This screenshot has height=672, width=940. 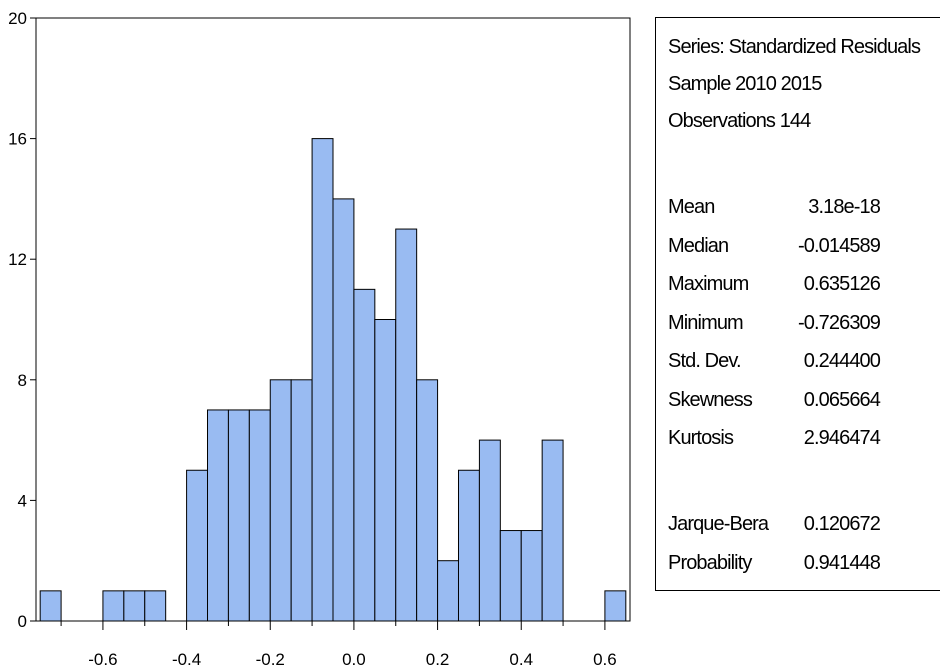 What do you see at coordinates (842, 524) in the screenshot?
I see `stat-value: 0.120672` at bounding box center [842, 524].